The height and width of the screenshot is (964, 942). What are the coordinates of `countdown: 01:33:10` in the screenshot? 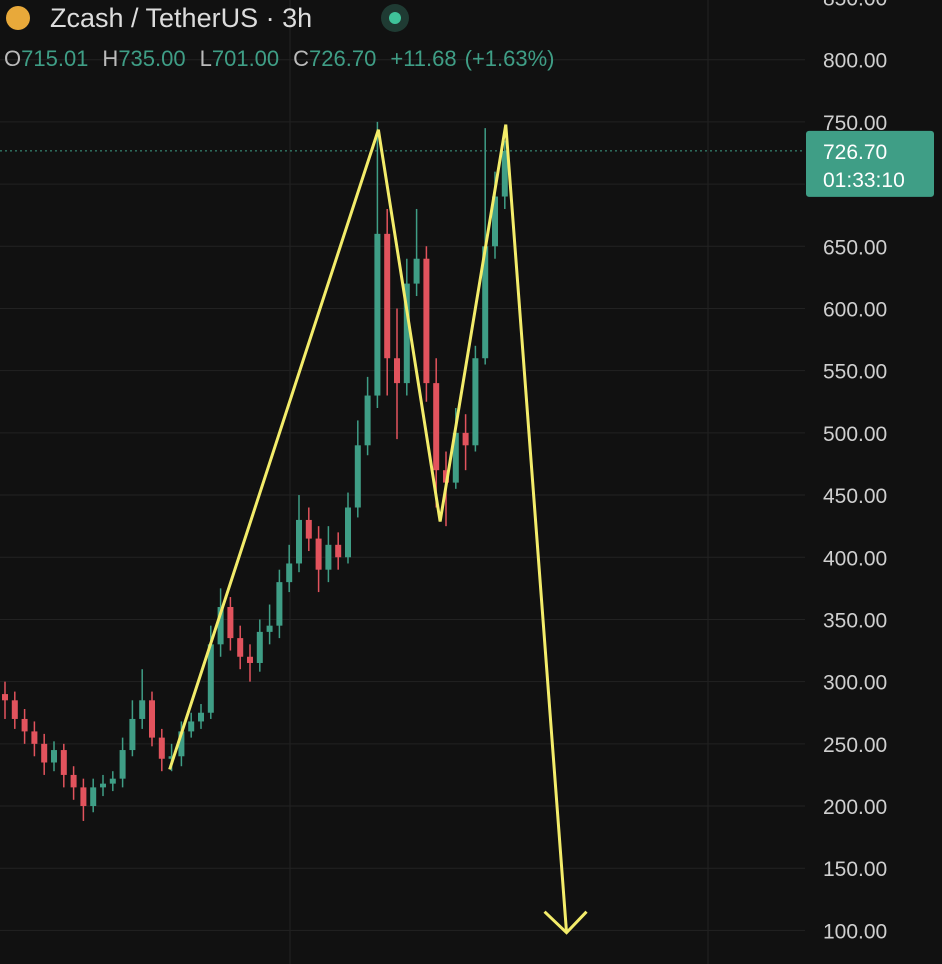 It's located at (864, 180).